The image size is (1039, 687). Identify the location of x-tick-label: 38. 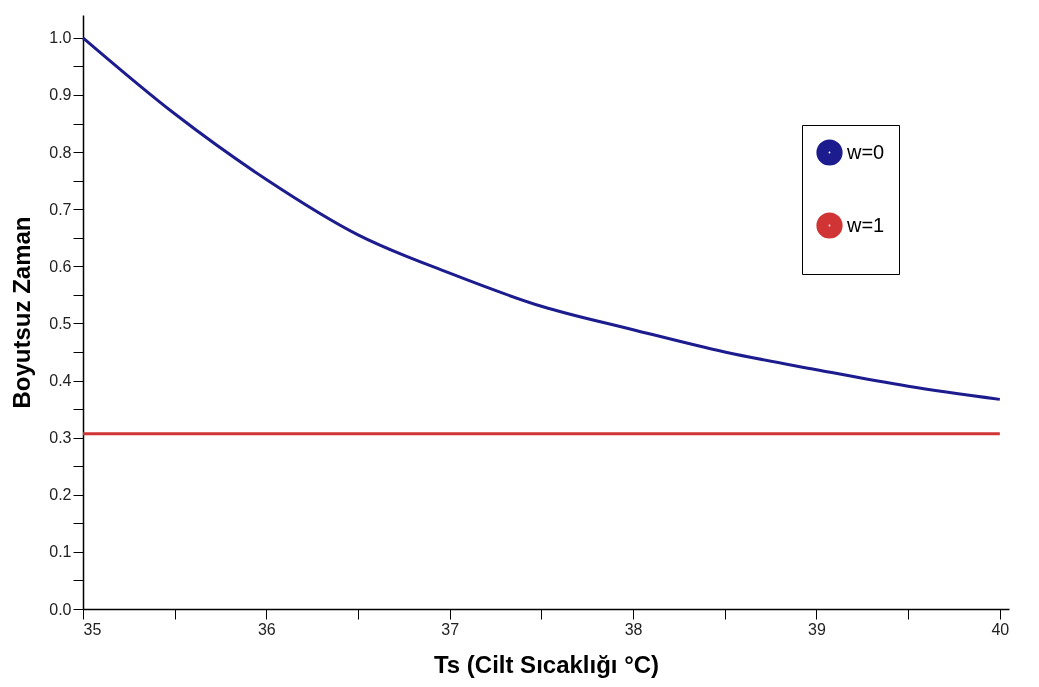
(633, 629).